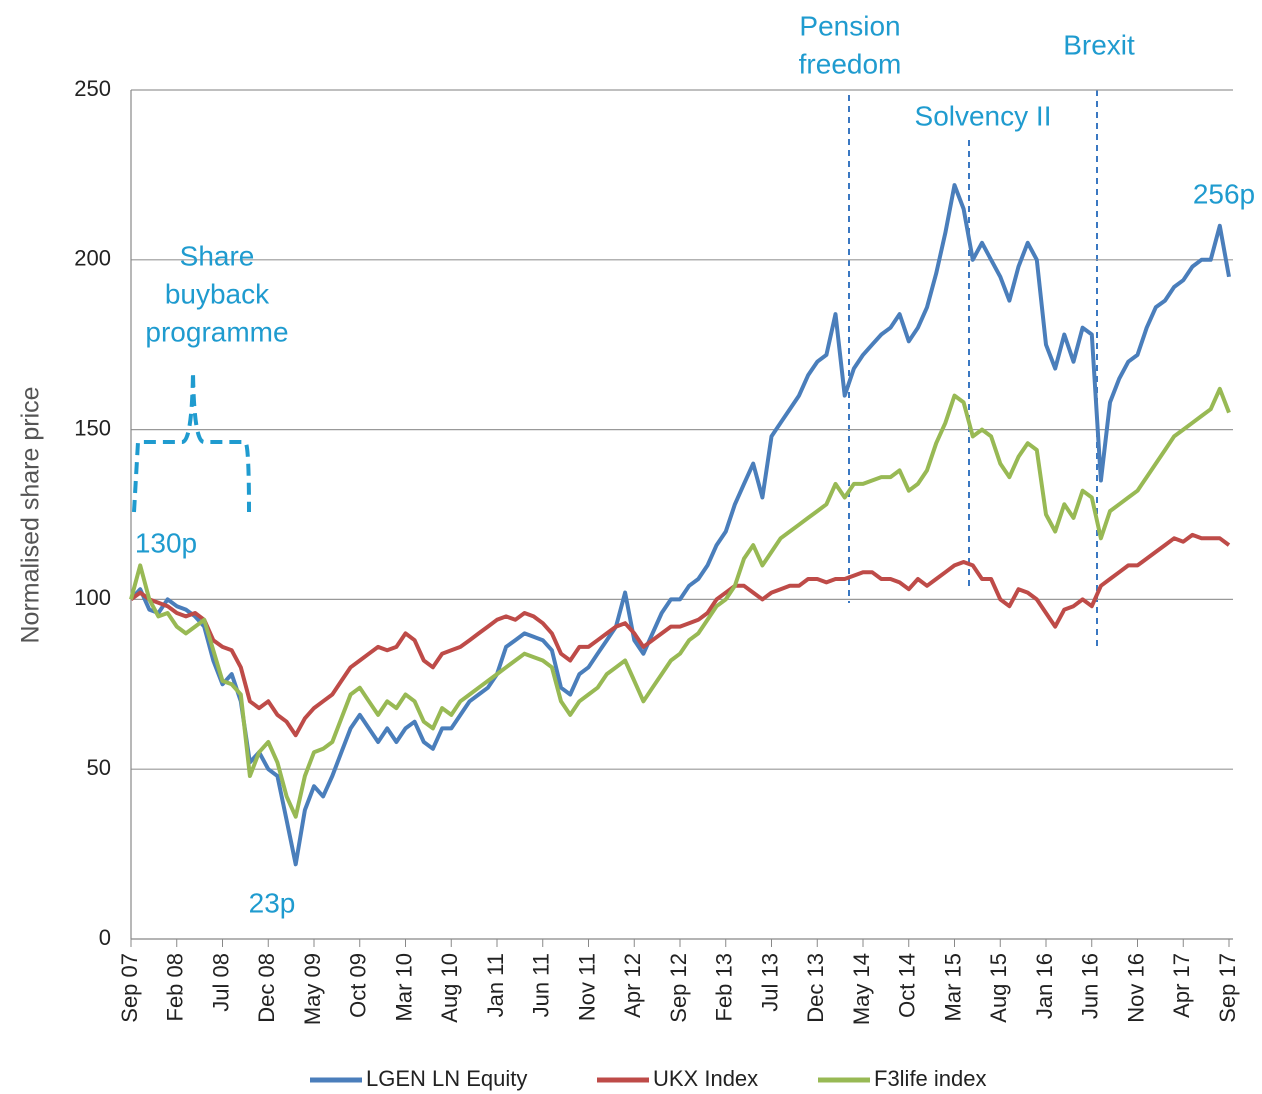 The image size is (1262, 1094). I want to click on annotation: 23p, so click(272, 902).